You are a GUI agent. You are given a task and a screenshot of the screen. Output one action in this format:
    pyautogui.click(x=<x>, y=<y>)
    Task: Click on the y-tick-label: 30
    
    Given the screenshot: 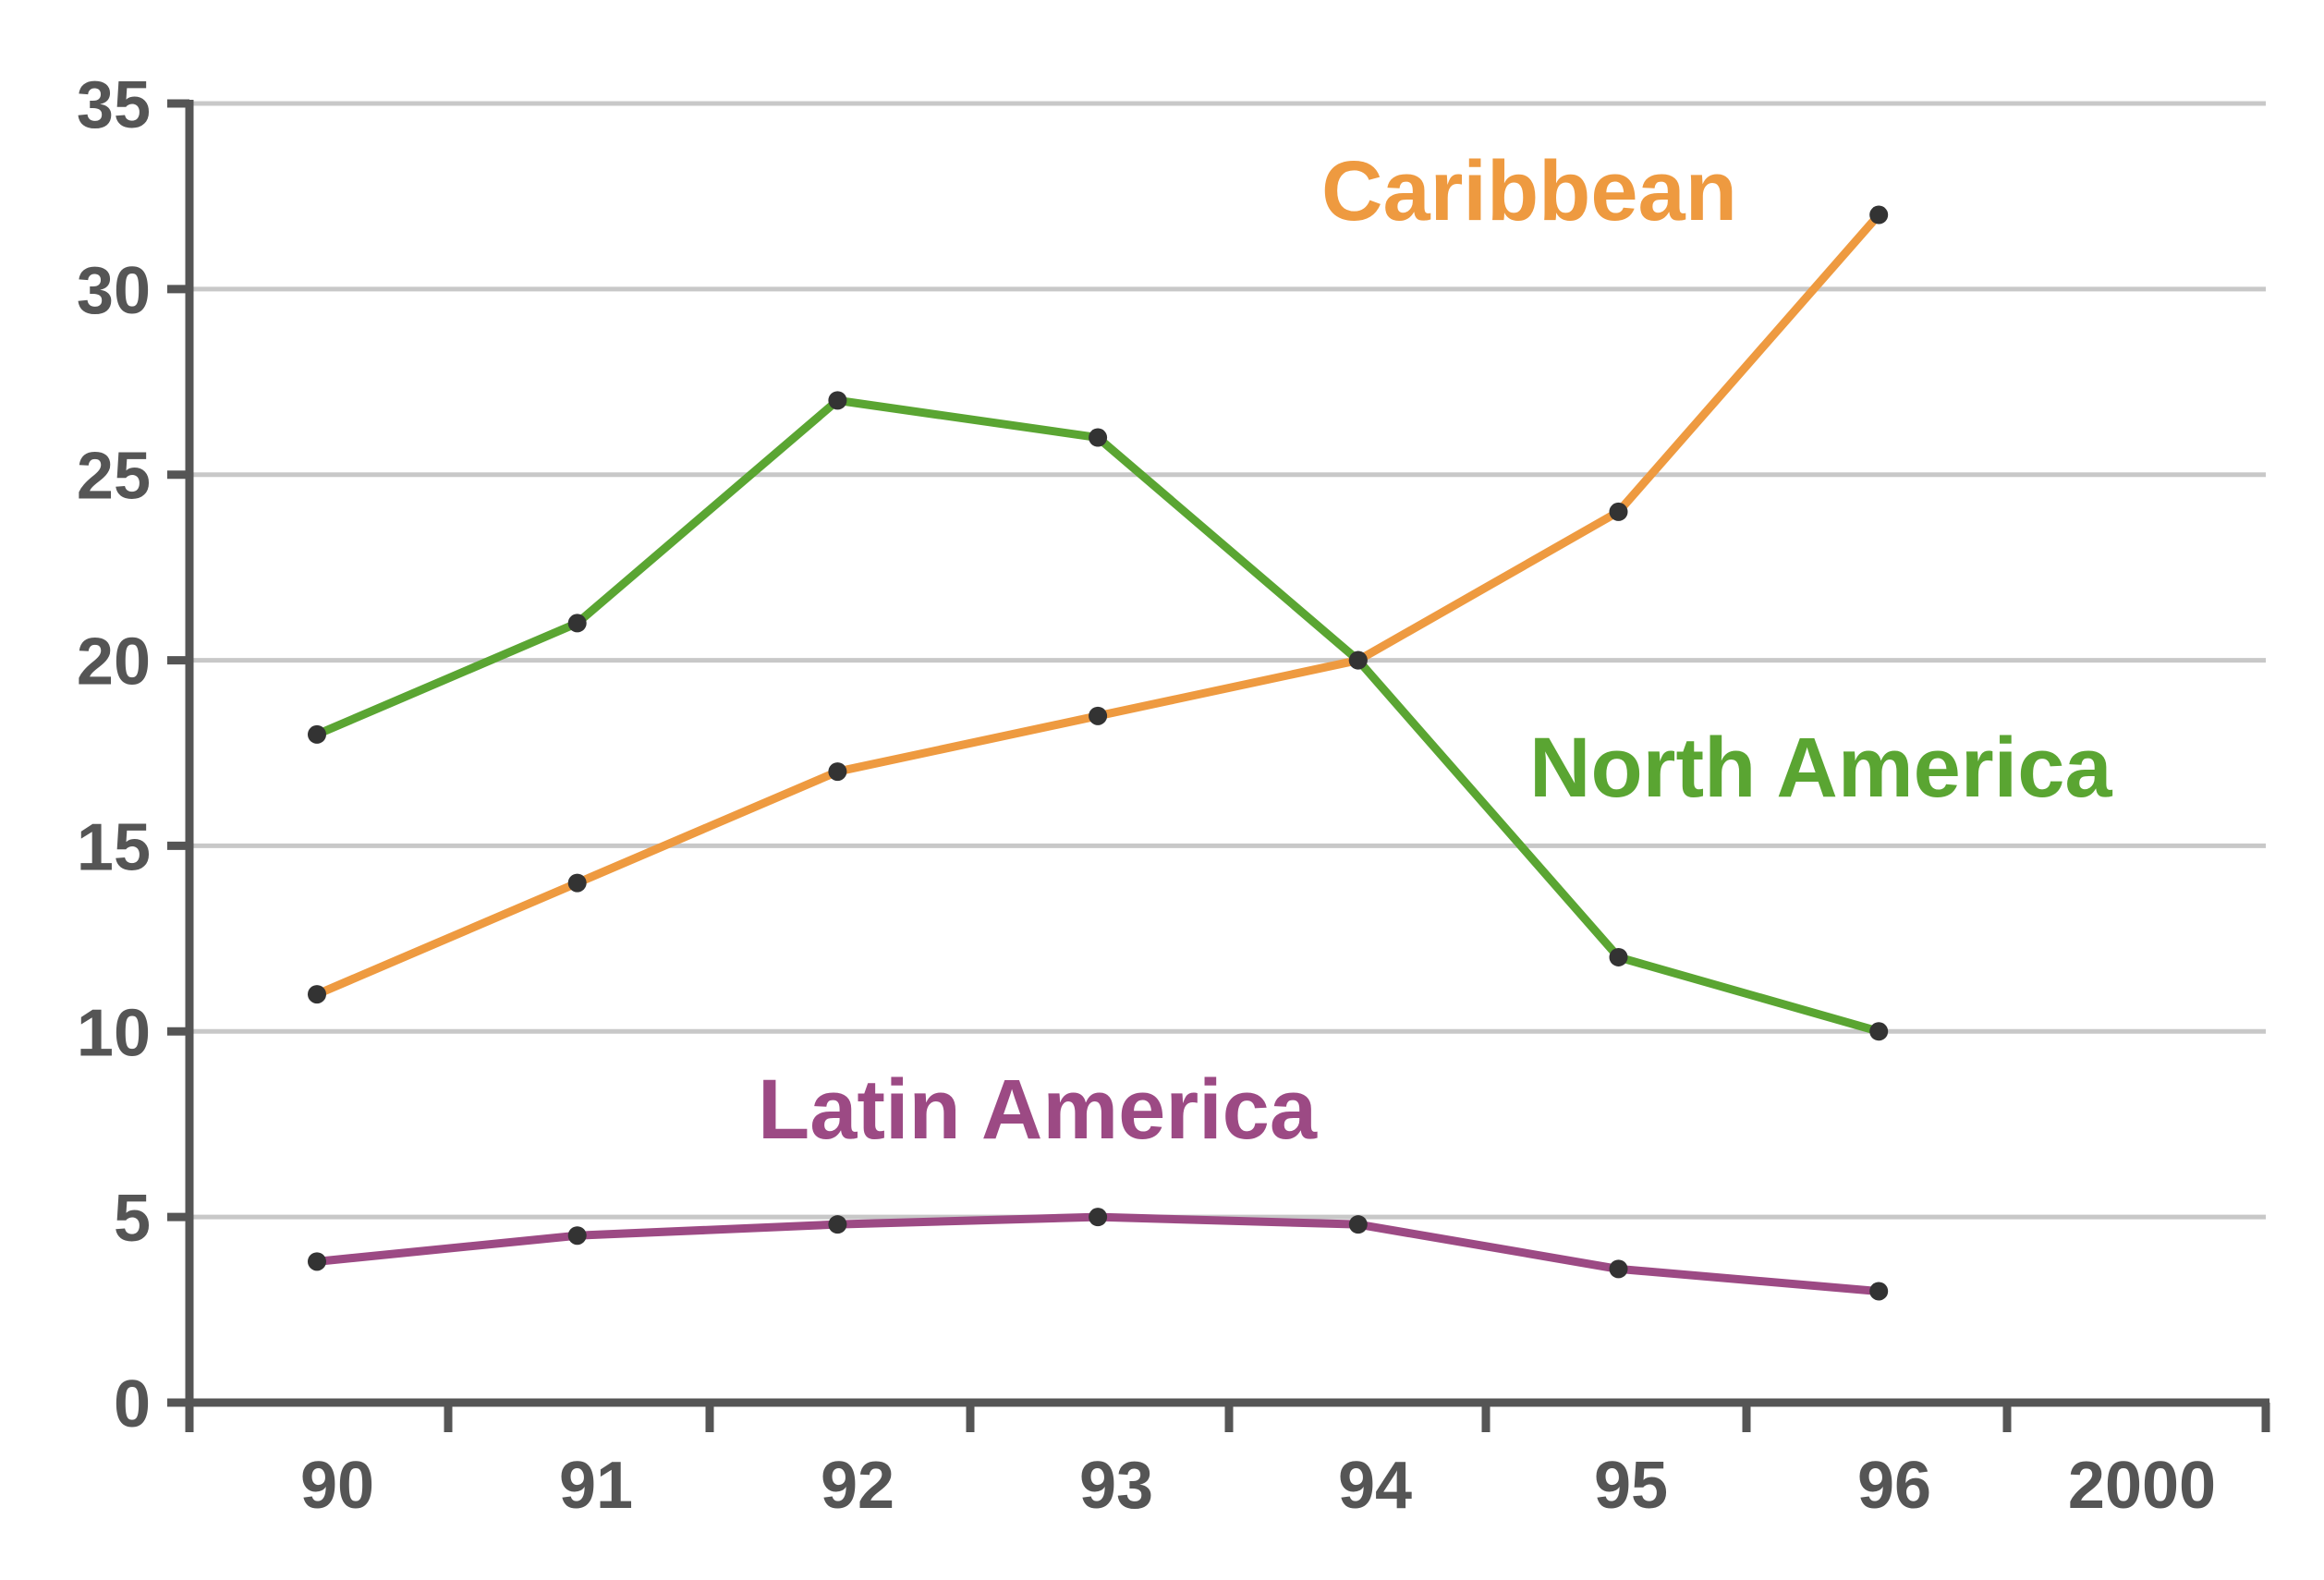 What is the action you would take?
    pyautogui.click(x=114, y=291)
    